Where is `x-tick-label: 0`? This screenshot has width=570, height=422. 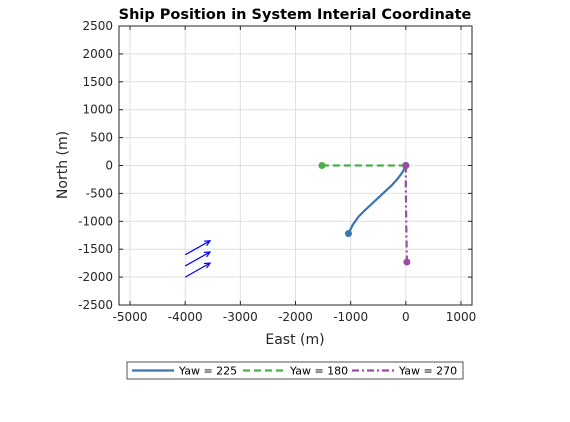
x-tick-label: 0 is located at coordinates (406, 317).